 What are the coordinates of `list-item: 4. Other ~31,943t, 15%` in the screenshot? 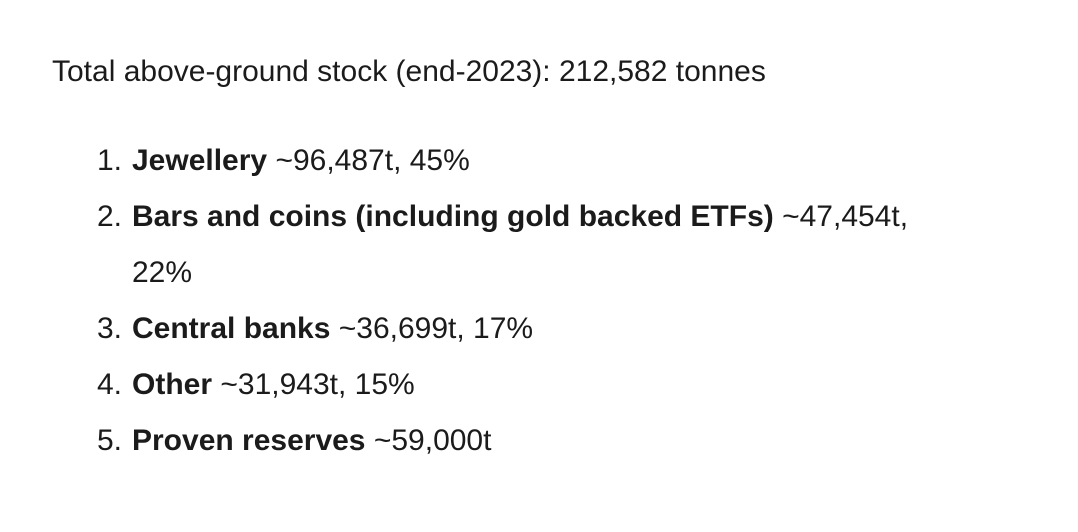 It's located at (567, 385).